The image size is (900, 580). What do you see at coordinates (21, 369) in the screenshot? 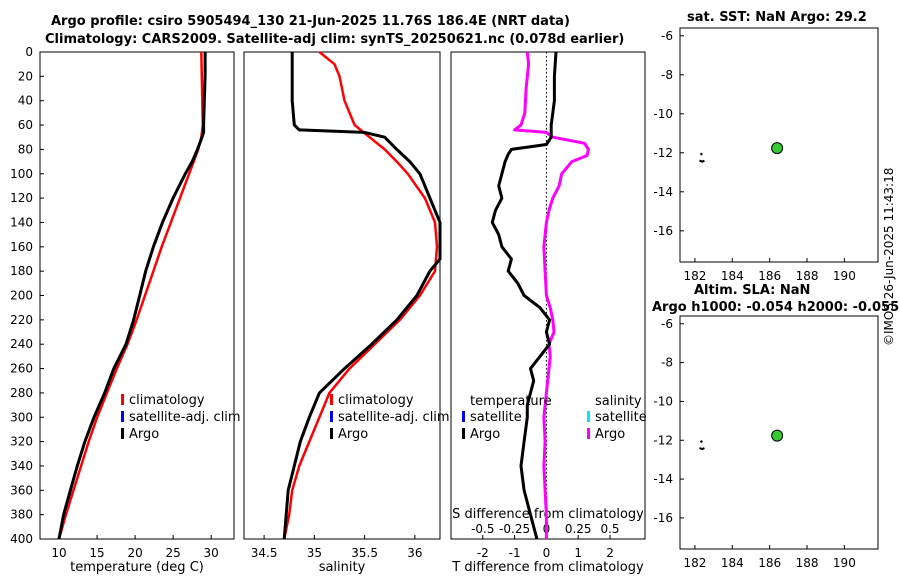
I see `depth-ytick-label: 260` at bounding box center [21, 369].